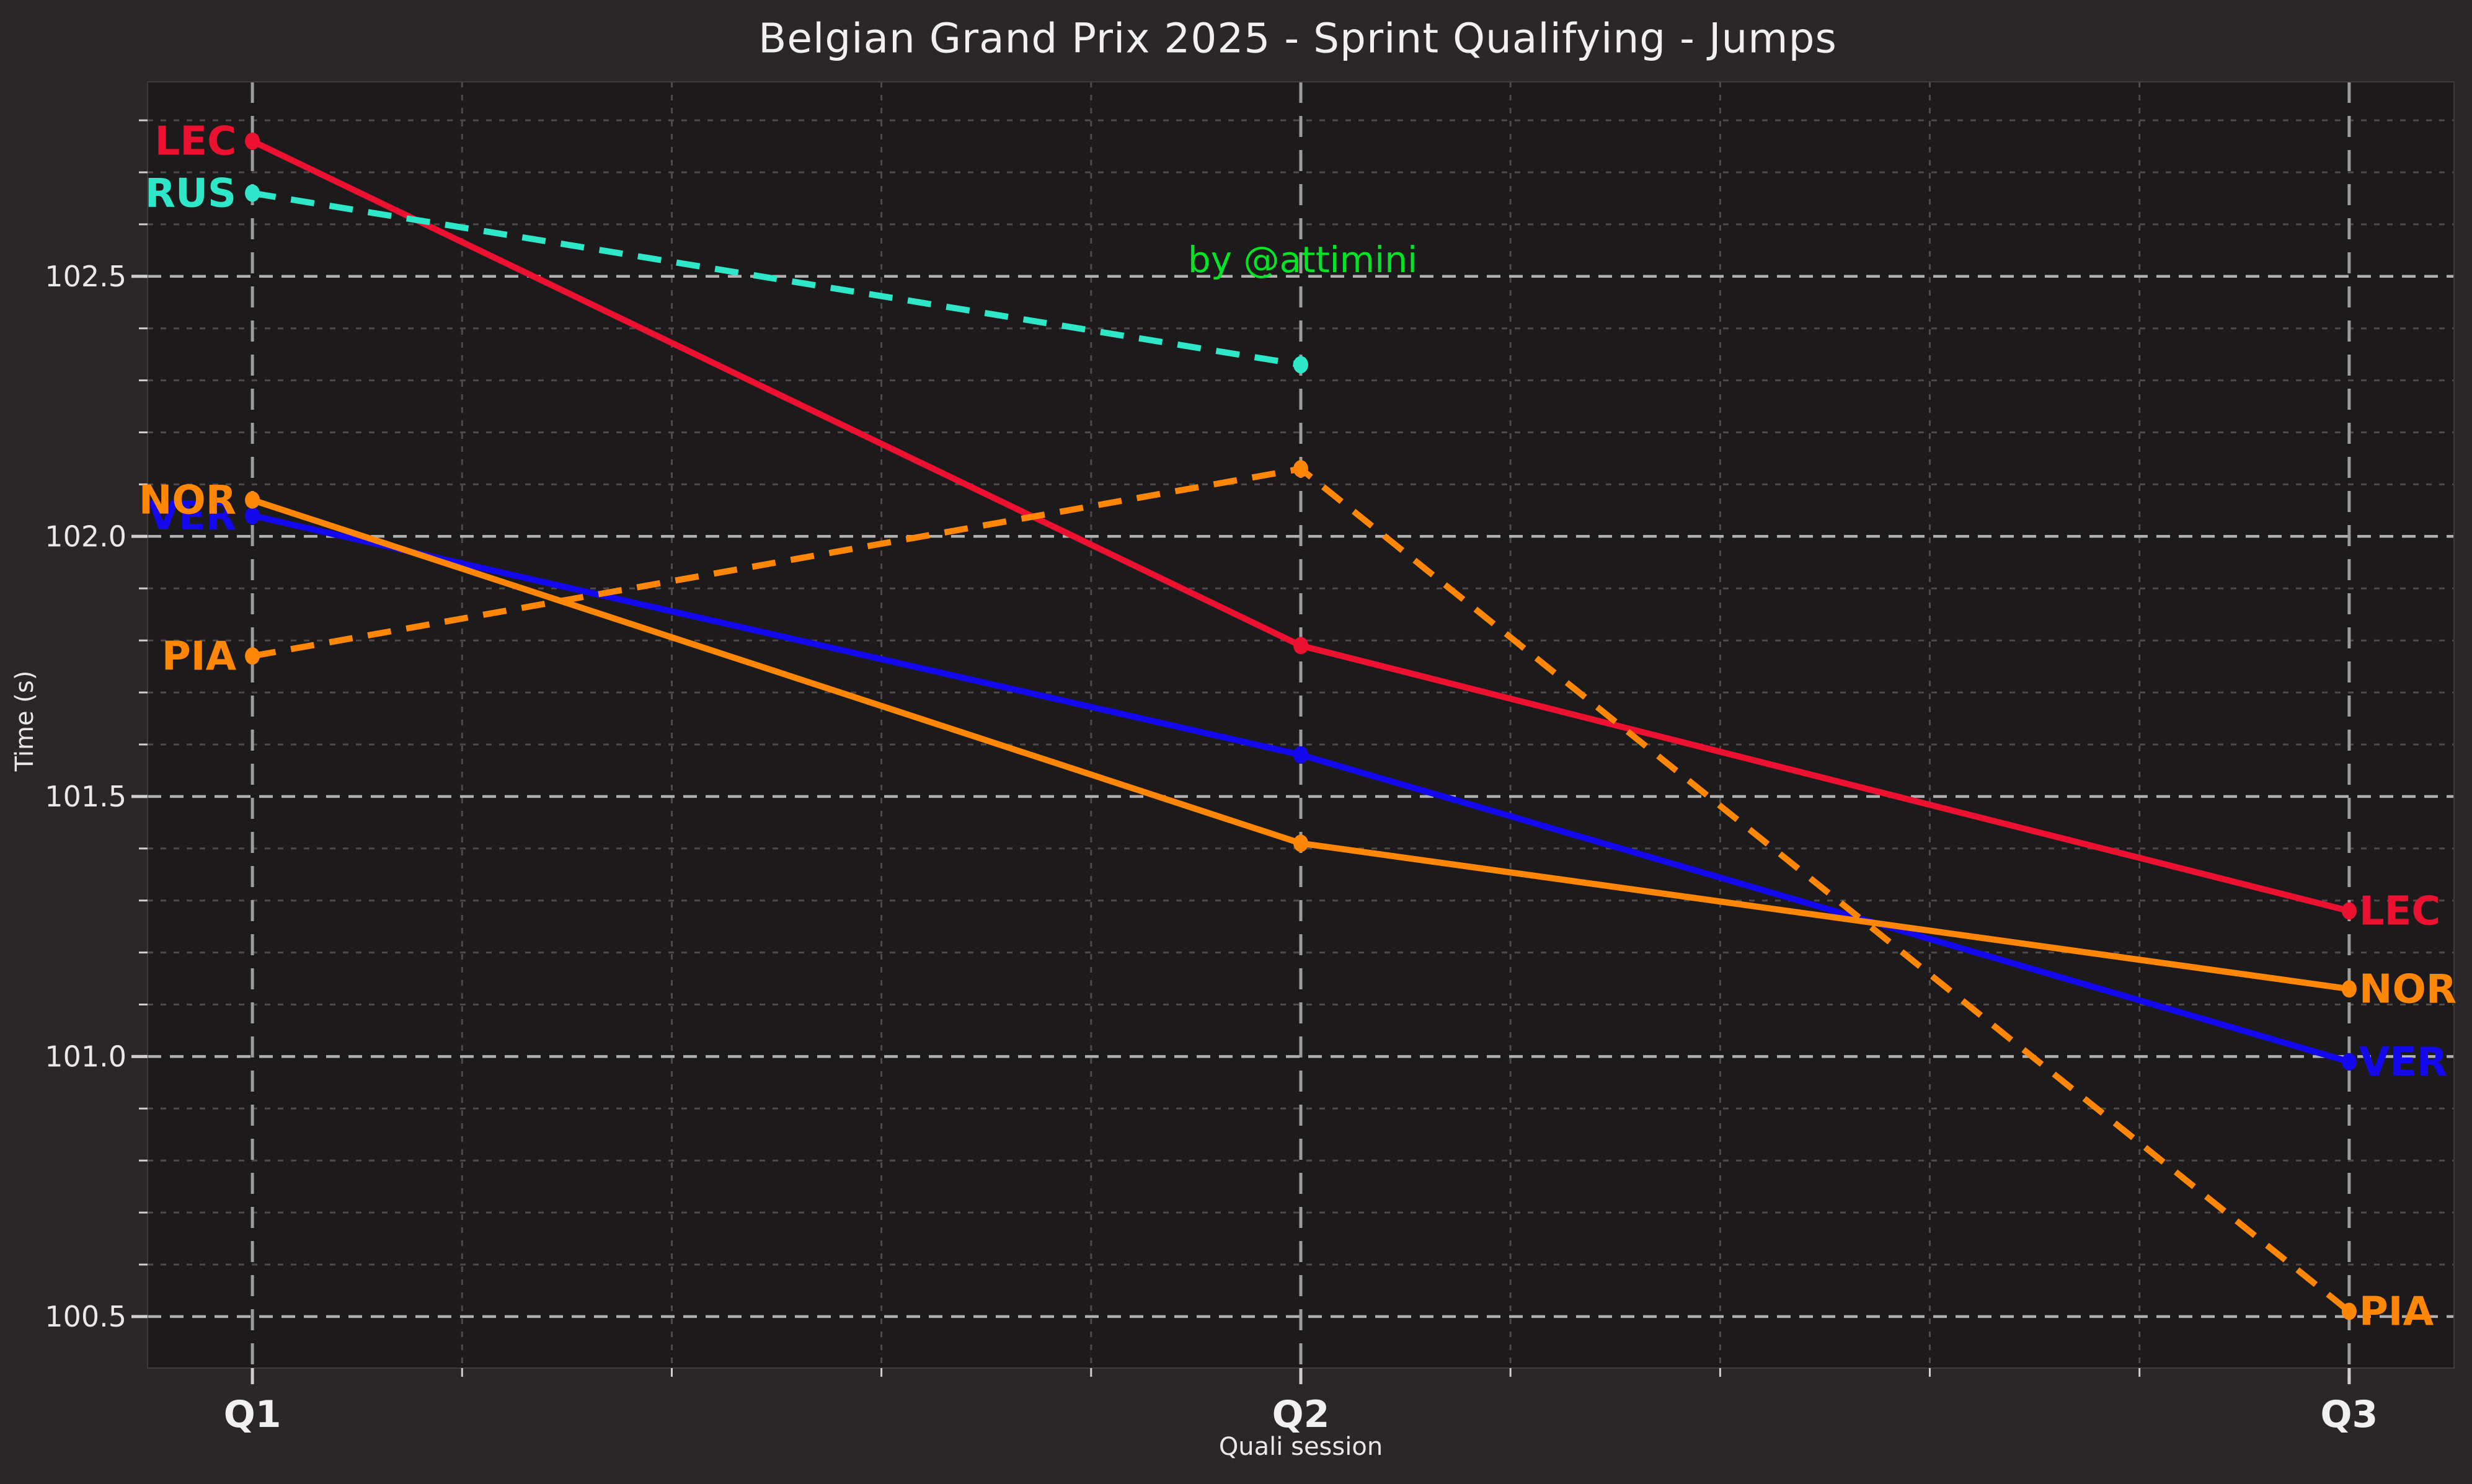 The height and width of the screenshot is (1484, 2472). I want to click on series-RUS: RUS, so click(726, 272).